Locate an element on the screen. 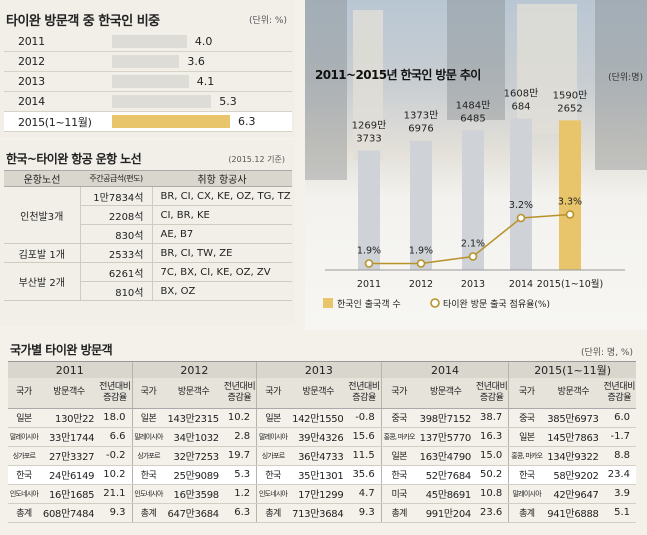 The width and height of the screenshot is (647, 535). route-seats: 6261석 is located at coordinates (116, 272).